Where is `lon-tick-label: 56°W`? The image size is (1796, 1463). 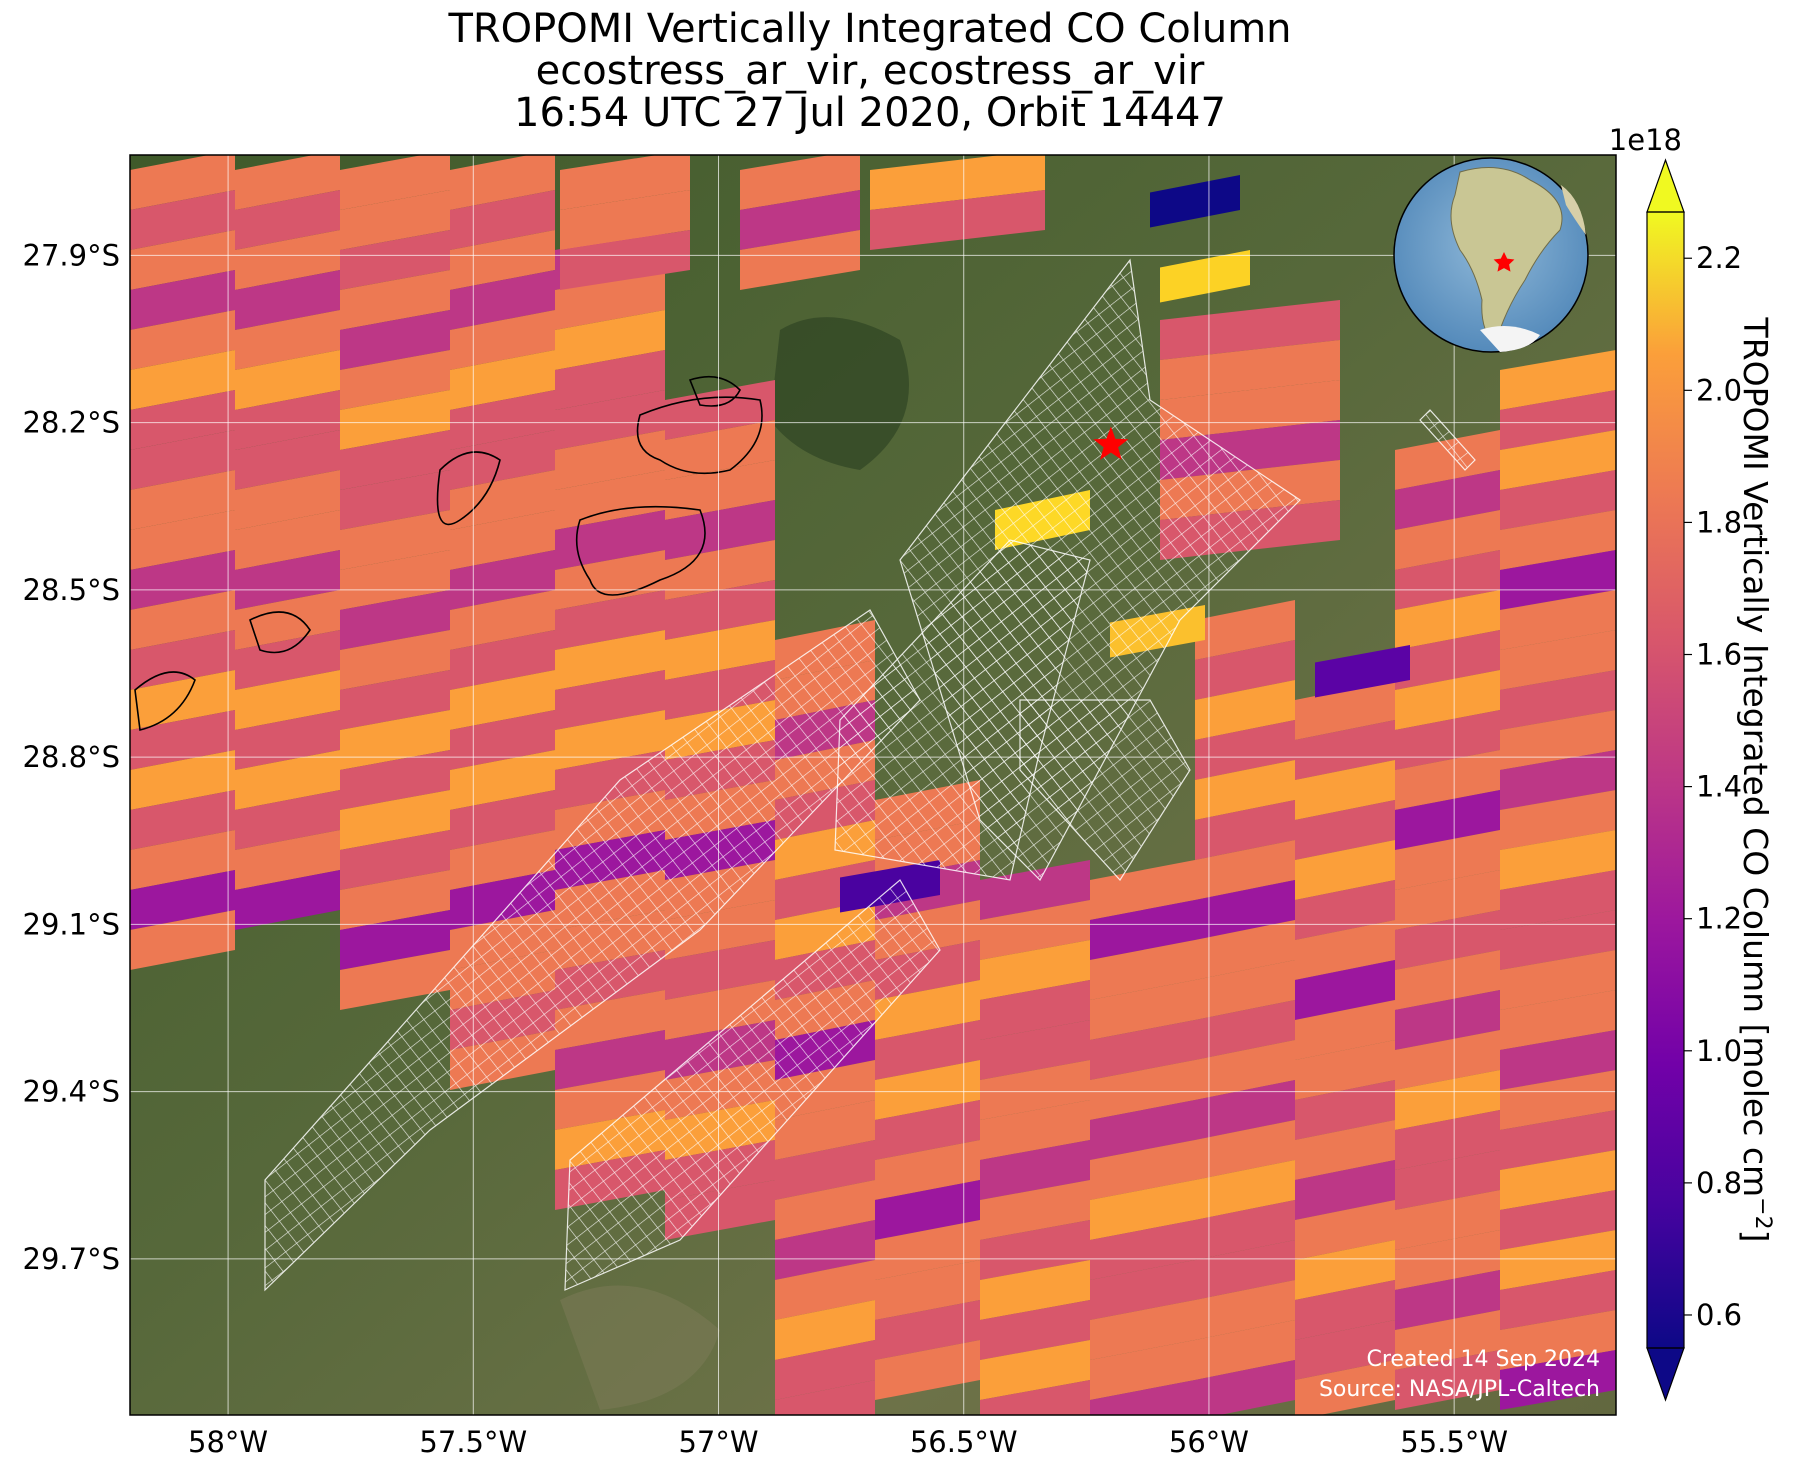 lon-tick-label: 56°W is located at coordinates (1209, 1442).